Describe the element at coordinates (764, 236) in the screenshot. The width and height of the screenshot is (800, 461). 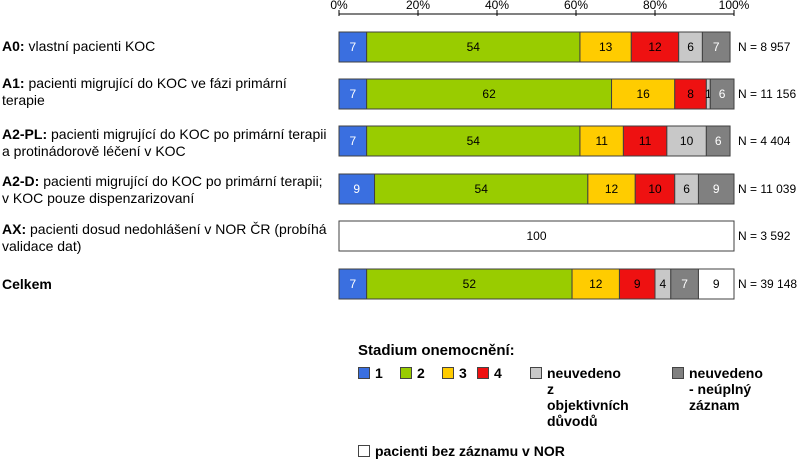
I see `bar-n-label: N = 3 592` at that location.